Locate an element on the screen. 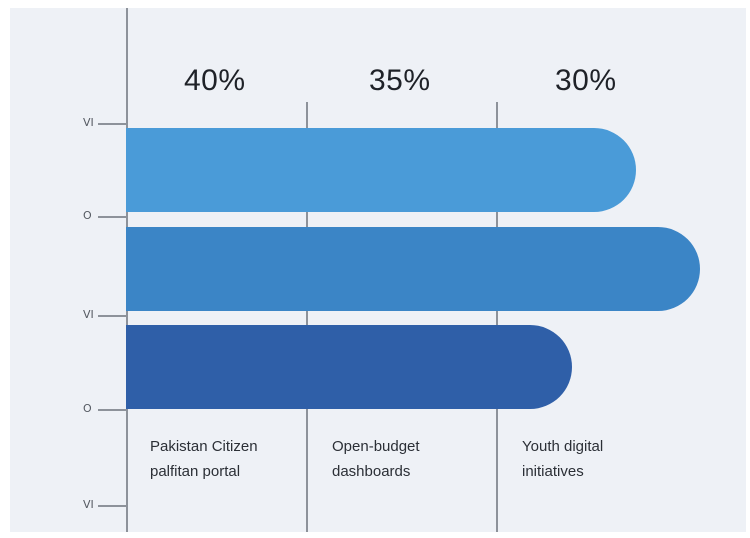 The image size is (750, 538). category-text-1: Pakistan Citizen palfitan portal is located at coordinates (204, 459).